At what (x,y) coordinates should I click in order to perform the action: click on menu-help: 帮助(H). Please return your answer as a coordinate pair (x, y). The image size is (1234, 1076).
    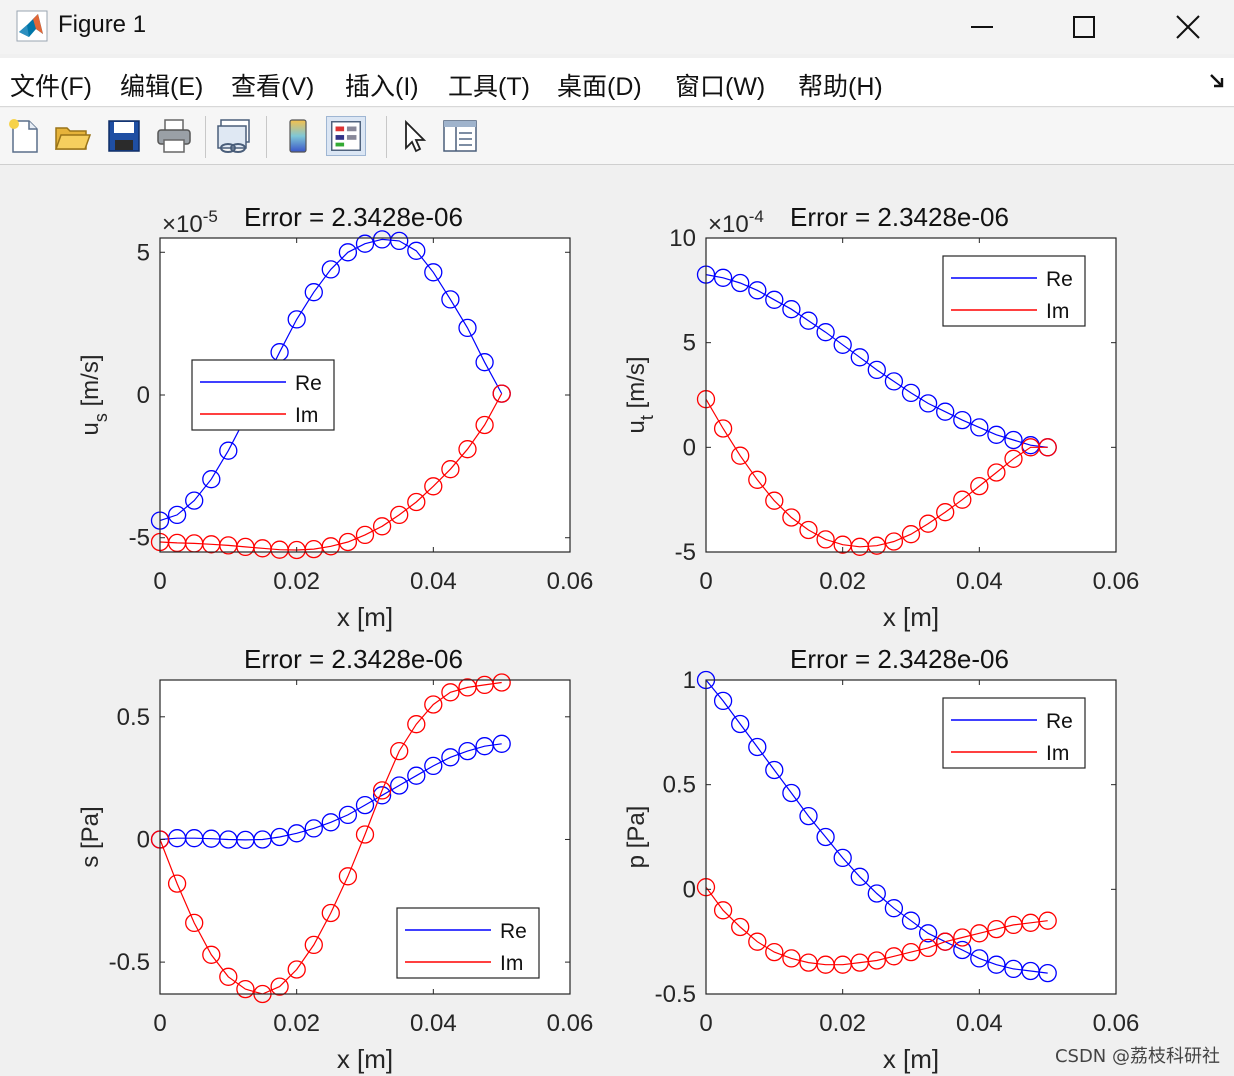
    Looking at the image, I should click on (840, 87).